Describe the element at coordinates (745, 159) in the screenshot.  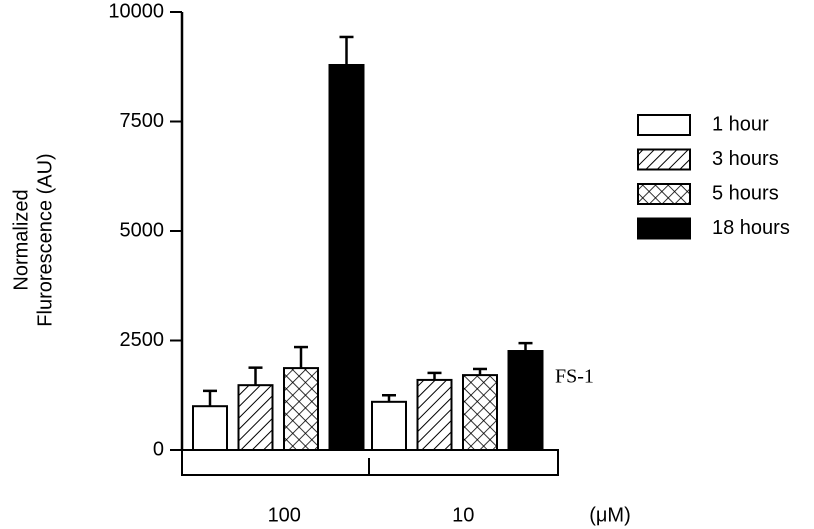
I see `legend-label: 3 hours` at that location.